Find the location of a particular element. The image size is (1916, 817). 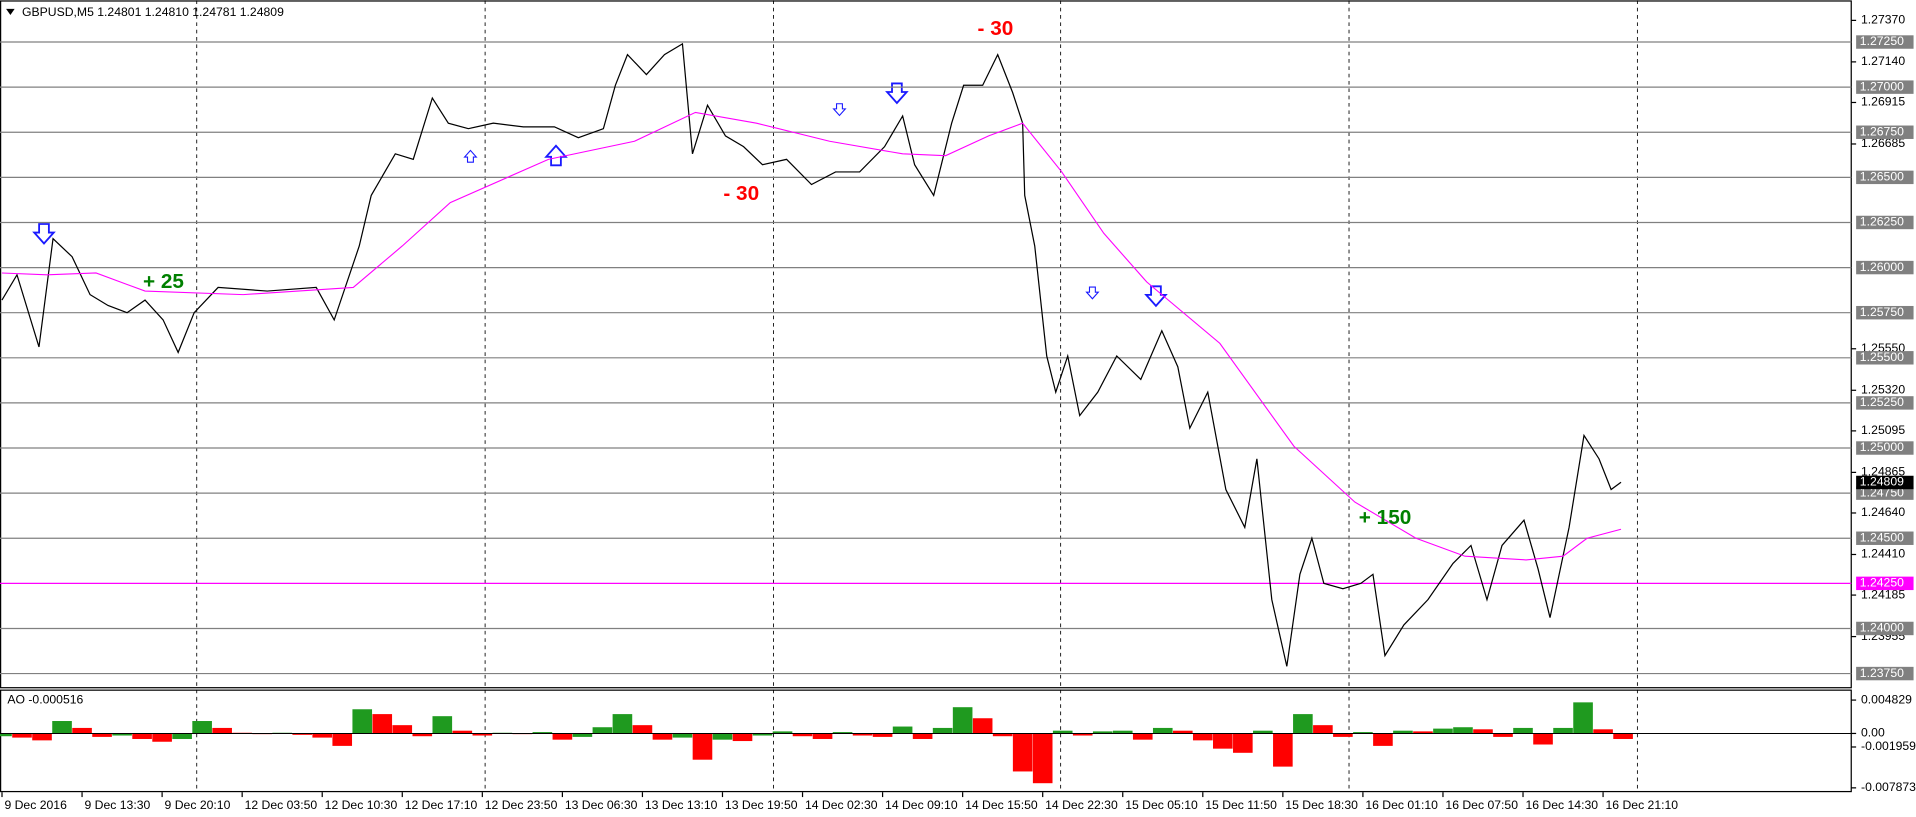

indicator-header: AO -0.000516 is located at coordinates (45, 700).